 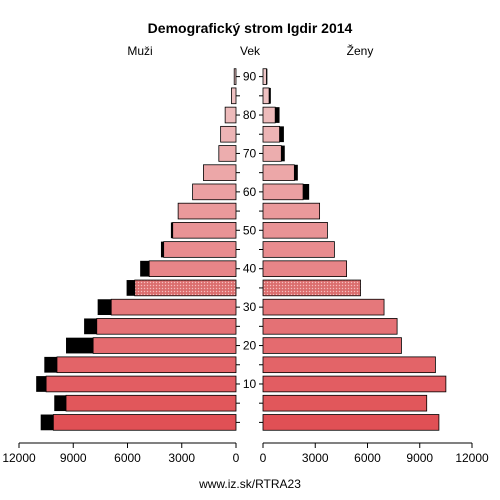 I want to click on footer-source: www.iz.sk/RTRA23, so click(x=249, y=484).